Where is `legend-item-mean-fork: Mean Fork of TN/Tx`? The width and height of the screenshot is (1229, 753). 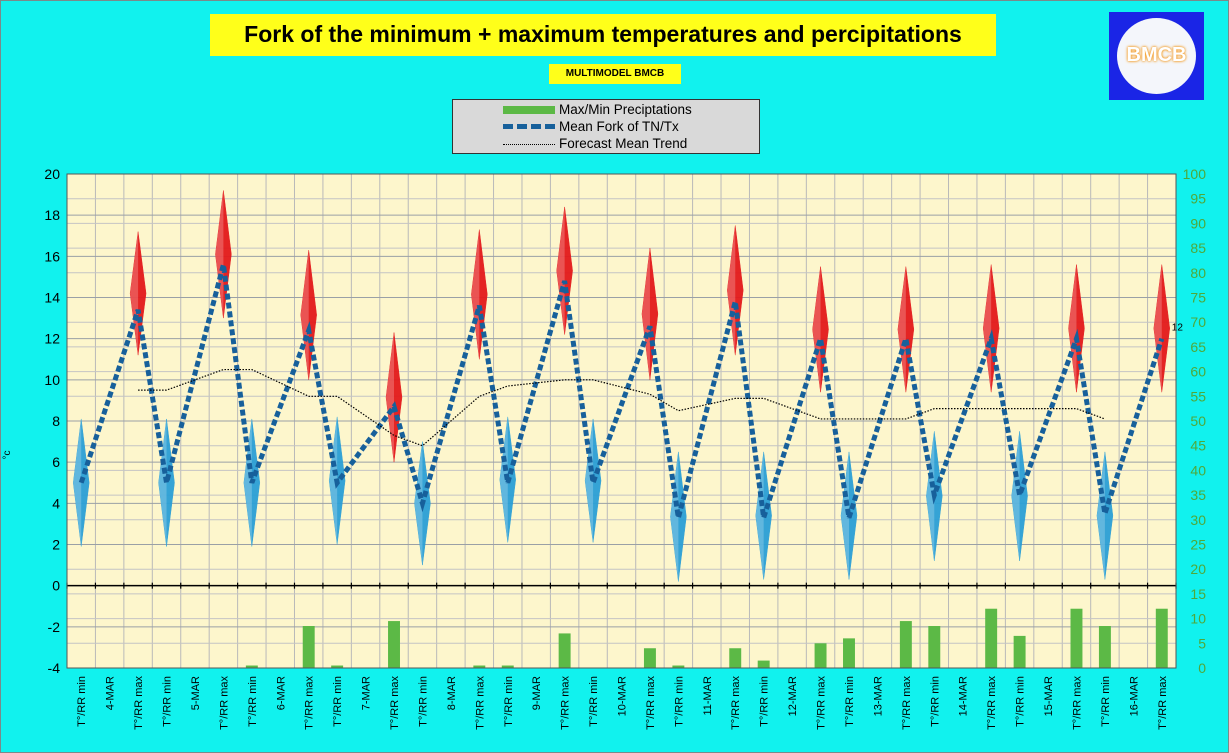
legend-item-mean-fork: Mean Fork of TN/Tx is located at coordinates (607, 127).